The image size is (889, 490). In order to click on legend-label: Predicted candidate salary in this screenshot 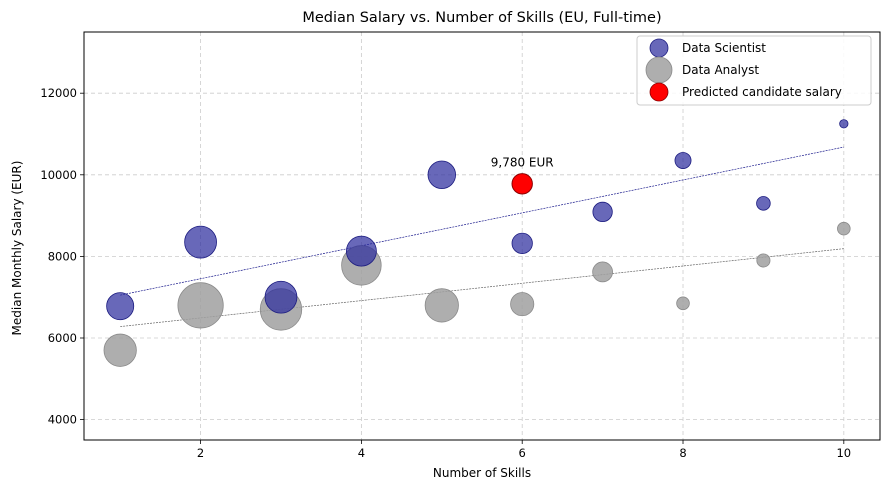, I will do `click(762, 92)`.